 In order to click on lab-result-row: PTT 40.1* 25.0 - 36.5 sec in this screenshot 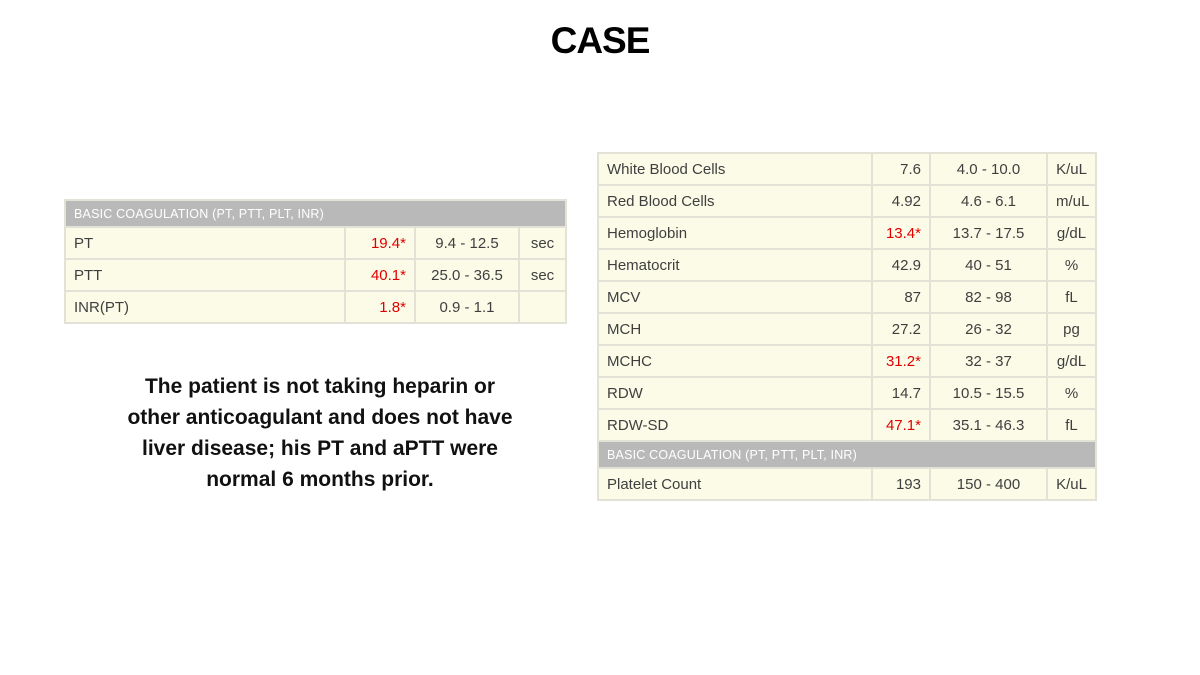, I will do `click(316, 275)`.